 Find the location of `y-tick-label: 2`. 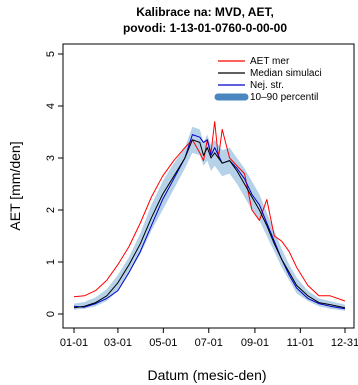

y-tick-label: 2 is located at coordinates (51, 210).